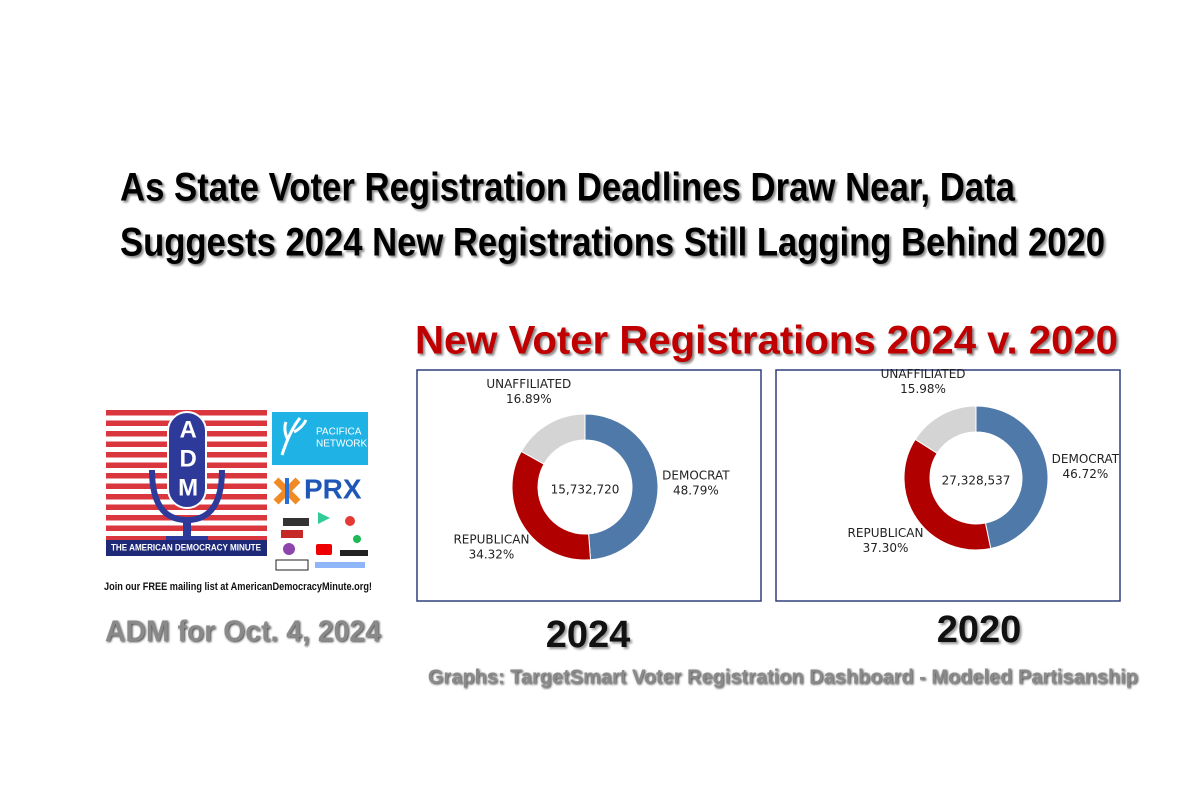  I want to click on slice-label: 48.79%, so click(696, 490).